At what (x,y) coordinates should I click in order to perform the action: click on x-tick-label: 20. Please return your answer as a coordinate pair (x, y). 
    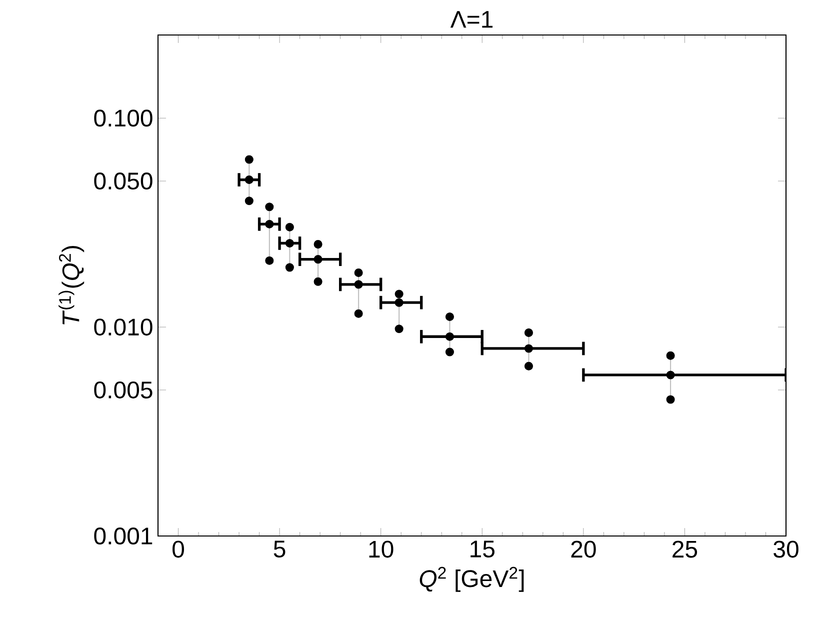
    Looking at the image, I should click on (583, 549).